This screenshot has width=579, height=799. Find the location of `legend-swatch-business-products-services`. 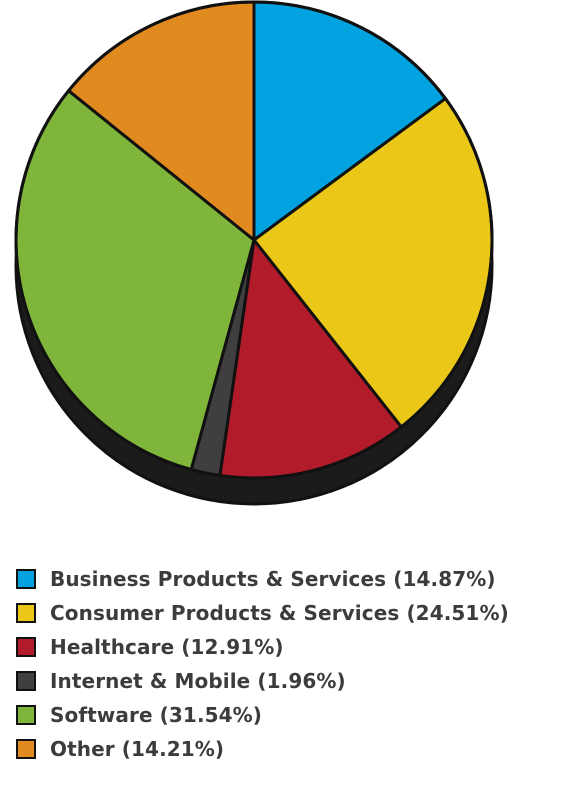

legend-swatch-business-products-services is located at coordinates (26, 579).